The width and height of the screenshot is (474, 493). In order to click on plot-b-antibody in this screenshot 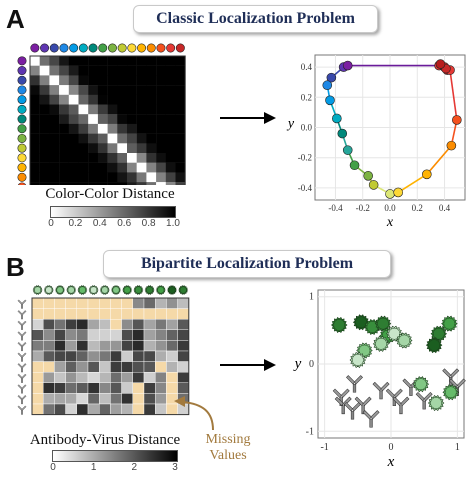, I will do `click(424, 400)`.